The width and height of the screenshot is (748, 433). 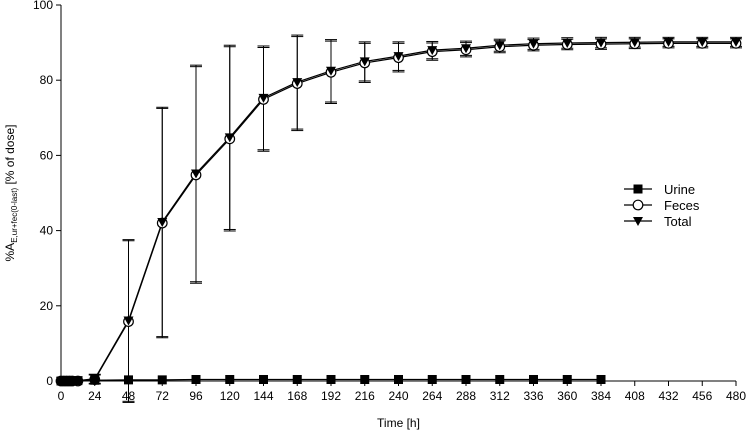 I want to click on x-tick-label: 72, so click(x=163, y=396).